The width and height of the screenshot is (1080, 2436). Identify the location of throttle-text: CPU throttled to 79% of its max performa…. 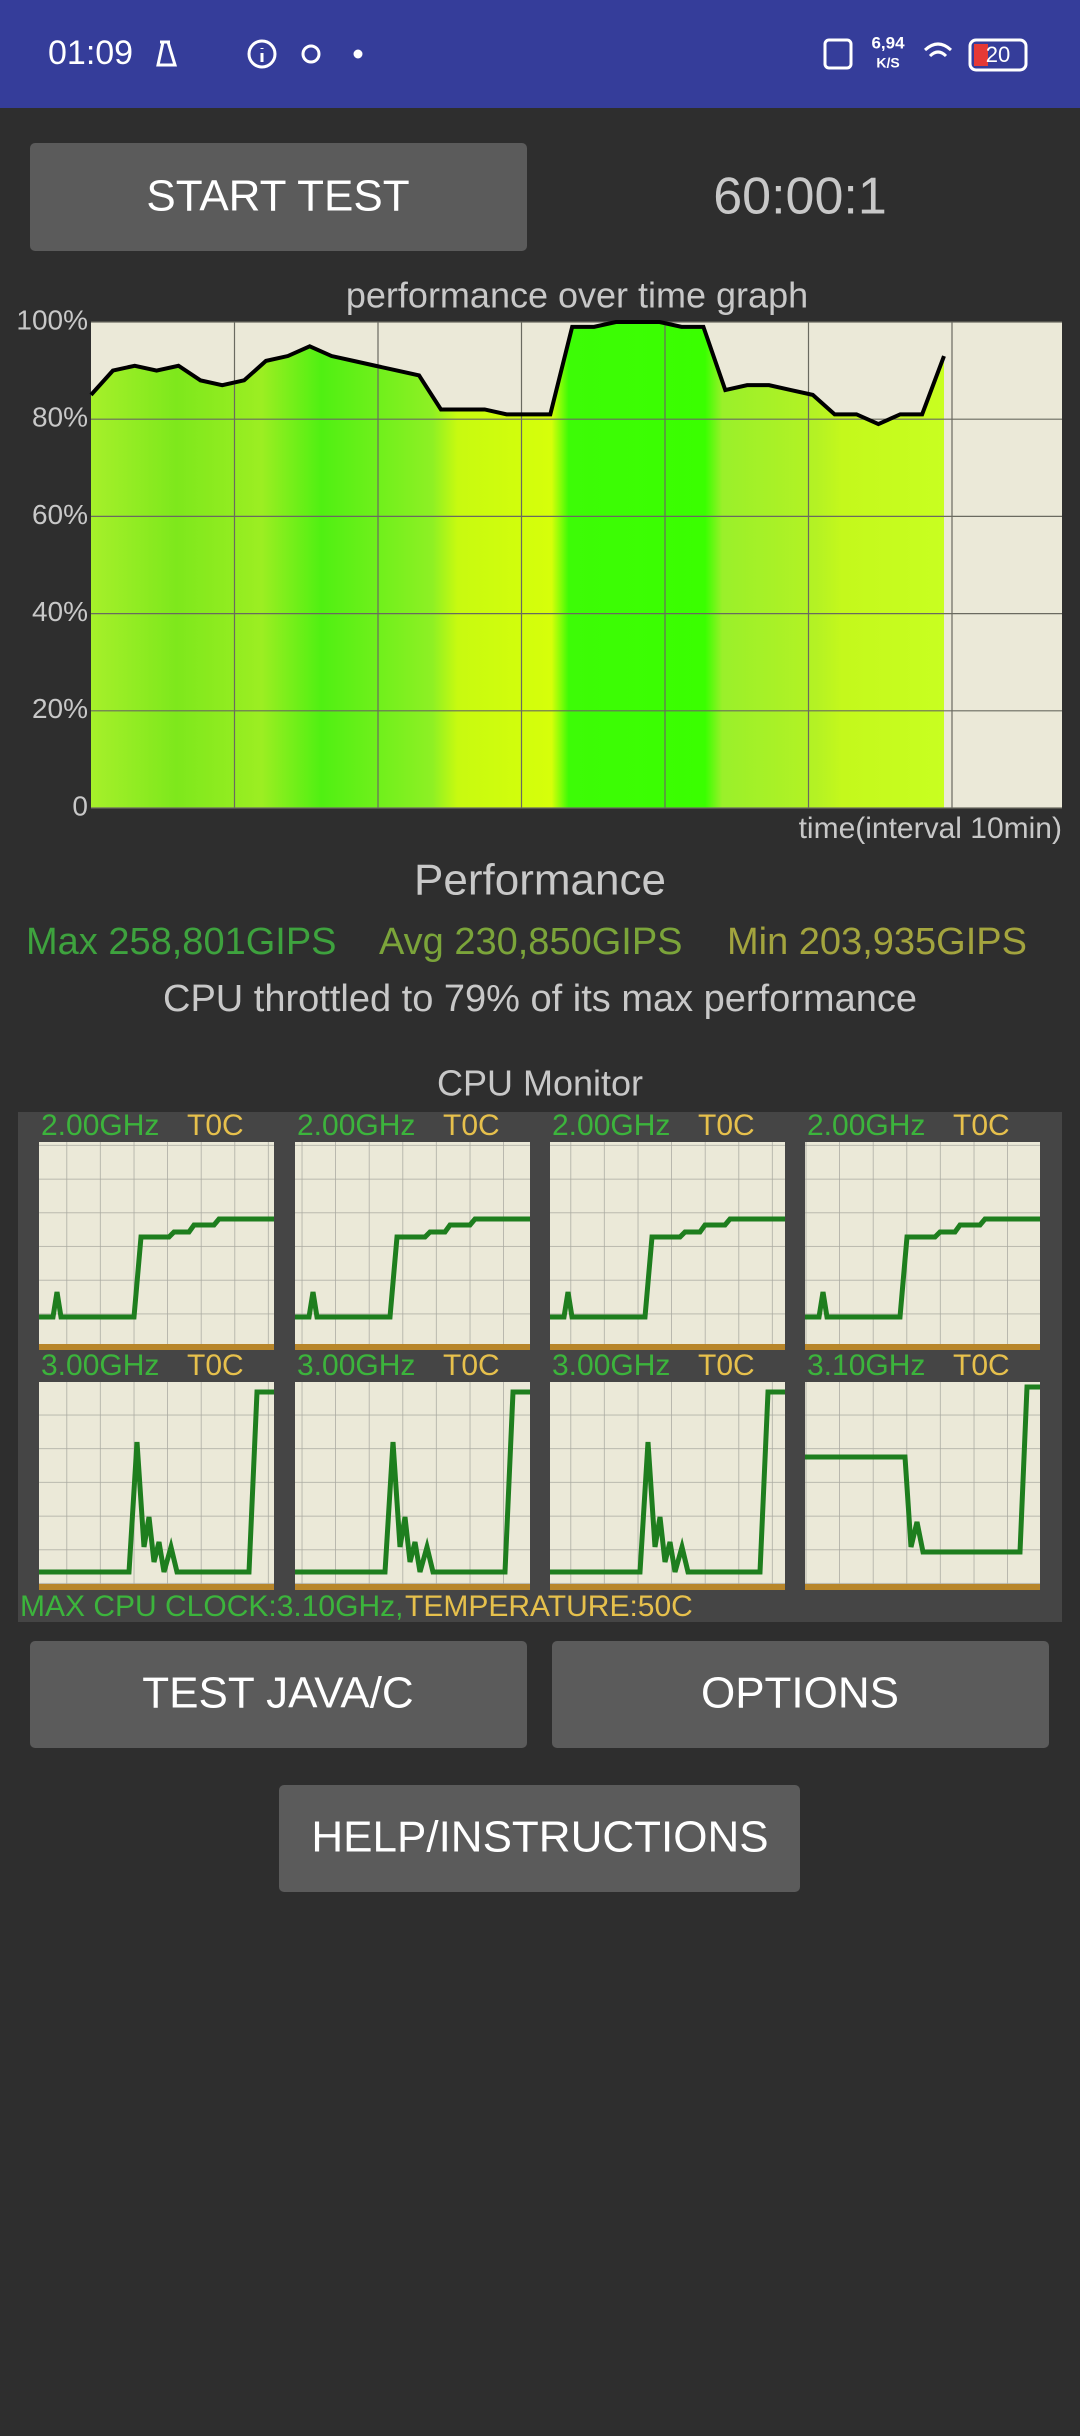
(540, 999).